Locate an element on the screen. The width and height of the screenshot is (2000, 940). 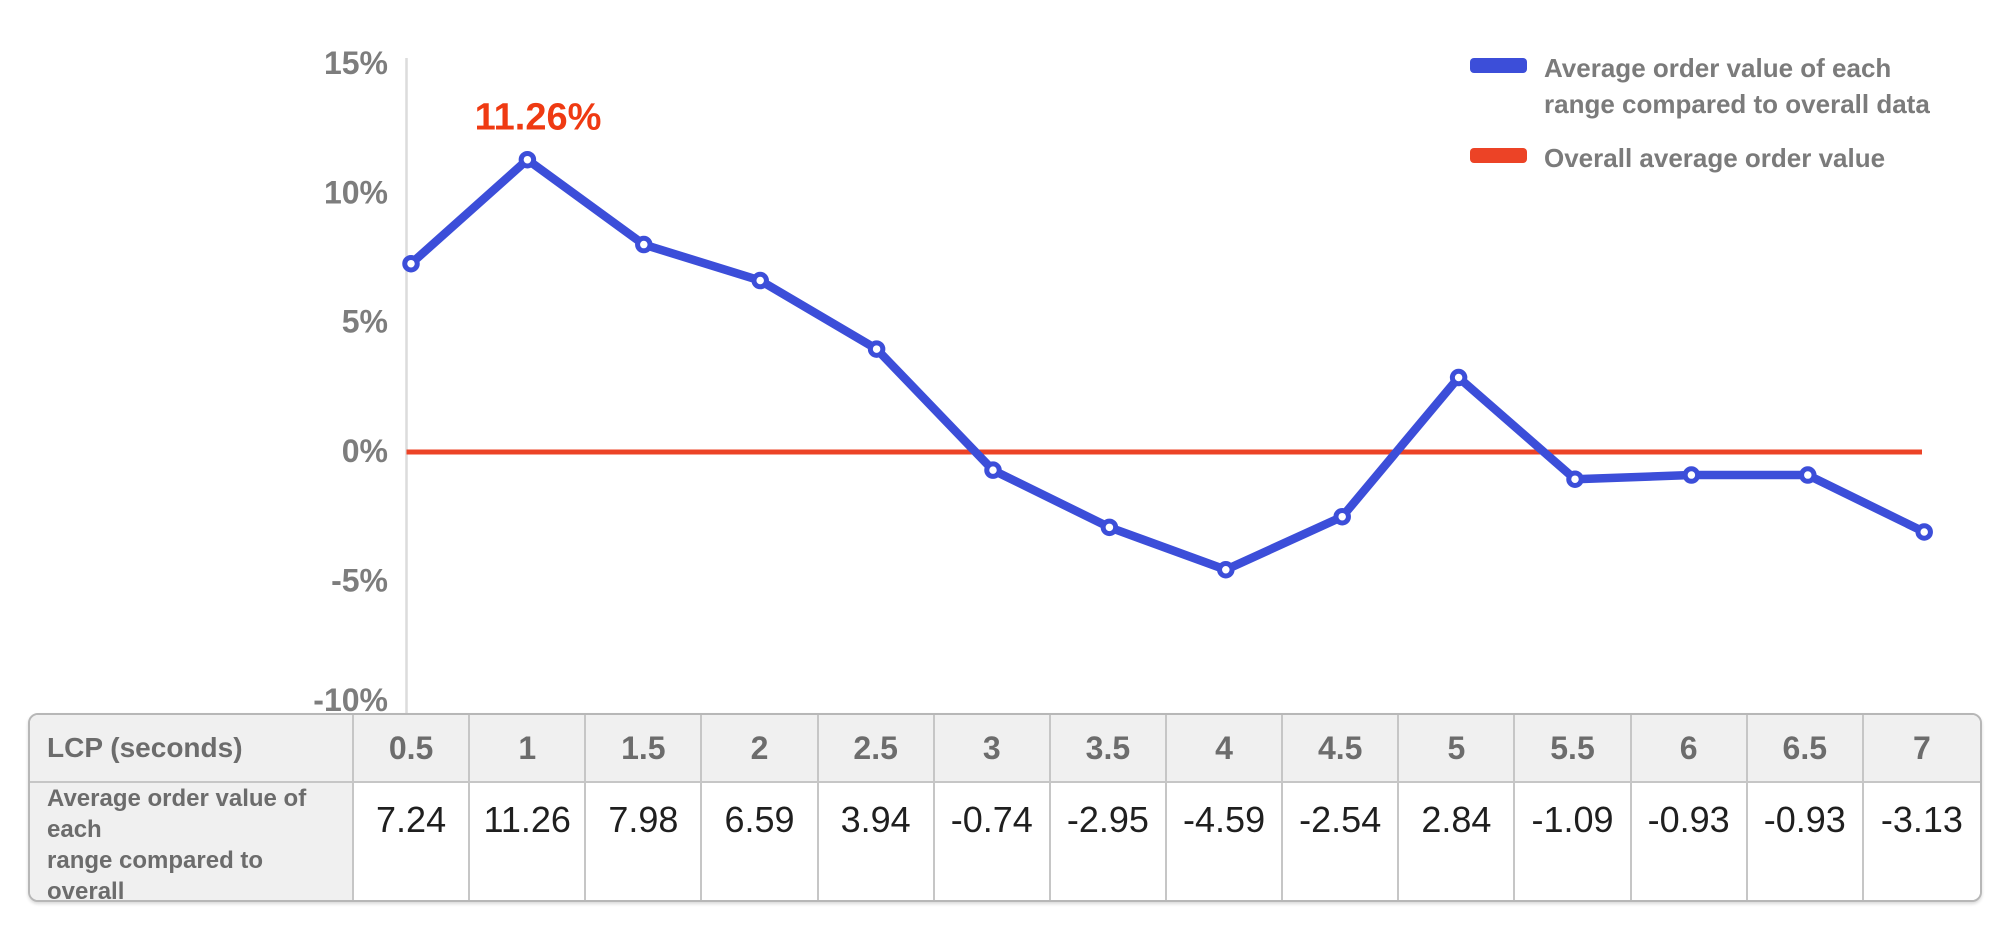
table-value-cell: 11.26 is located at coordinates (528, 841).